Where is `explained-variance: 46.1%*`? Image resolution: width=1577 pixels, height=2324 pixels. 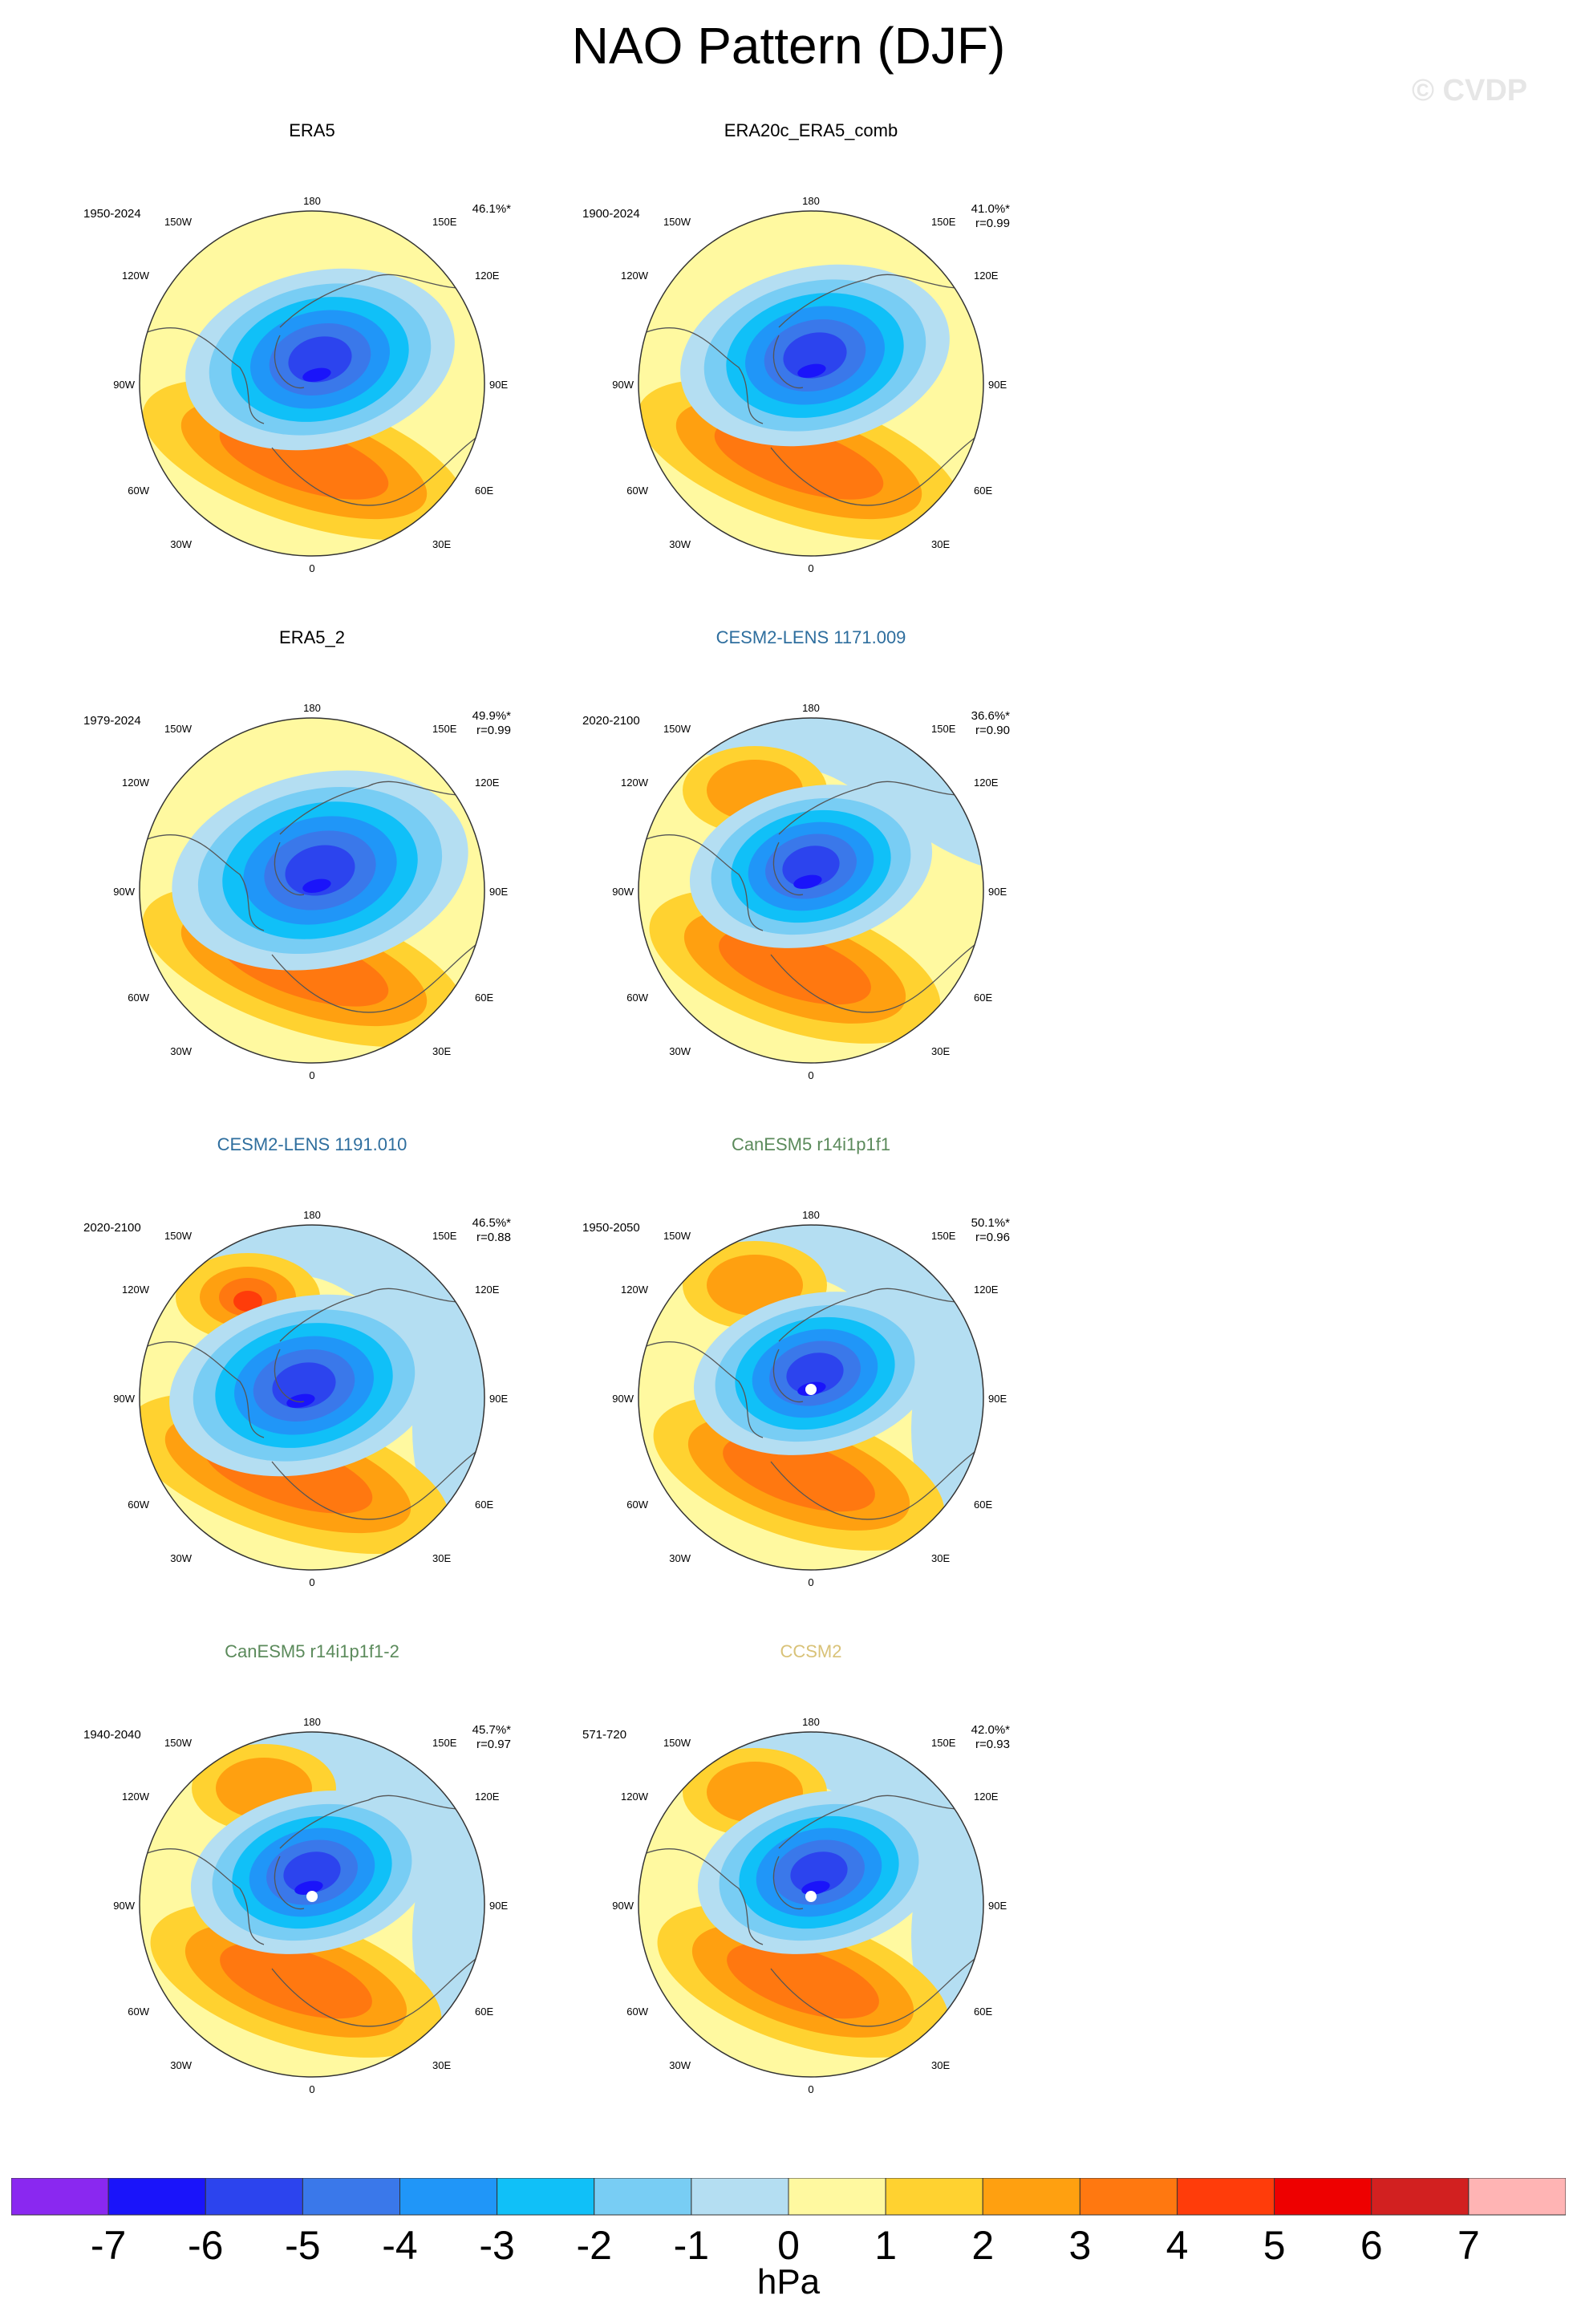 explained-variance: 46.1%* is located at coordinates (492, 209).